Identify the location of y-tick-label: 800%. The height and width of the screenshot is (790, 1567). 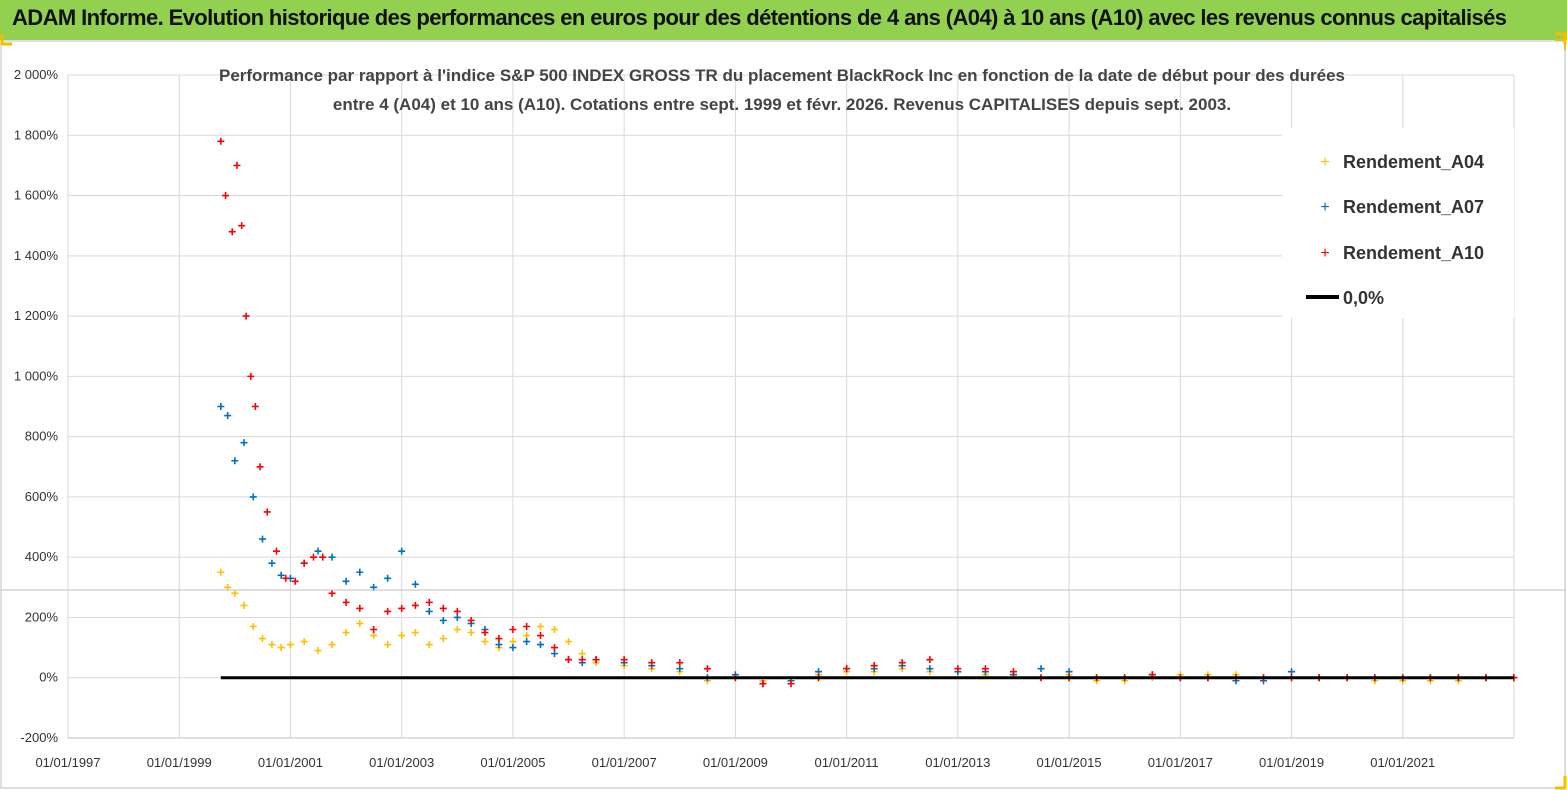
(42, 436).